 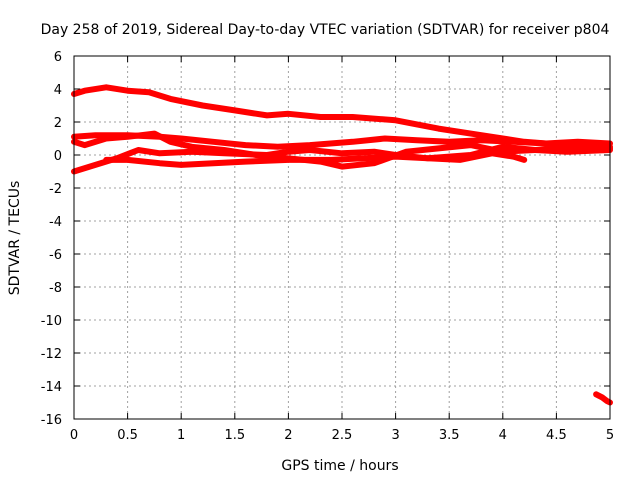 What do you see at coordinates (55, 189) in the screenshot?
I see `y-tick-label: -2` at bounding box center [55, 189].